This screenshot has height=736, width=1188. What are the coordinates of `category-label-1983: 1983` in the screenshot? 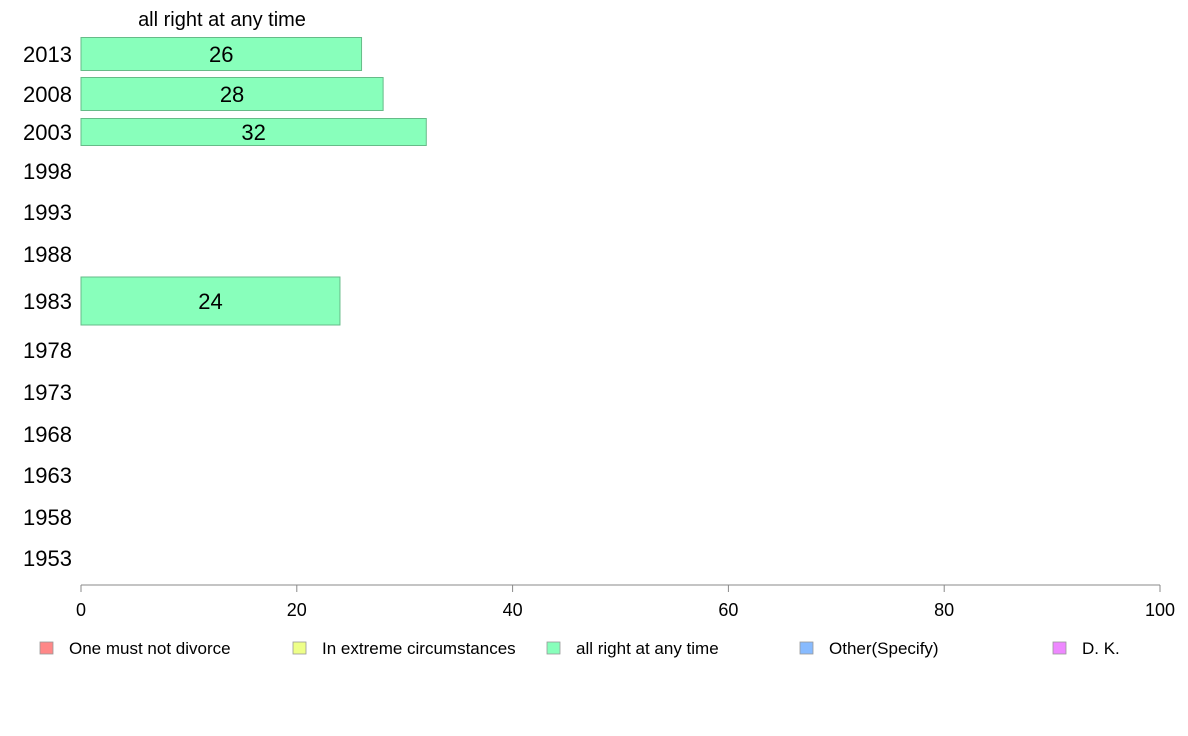 It's located at (47, 301).